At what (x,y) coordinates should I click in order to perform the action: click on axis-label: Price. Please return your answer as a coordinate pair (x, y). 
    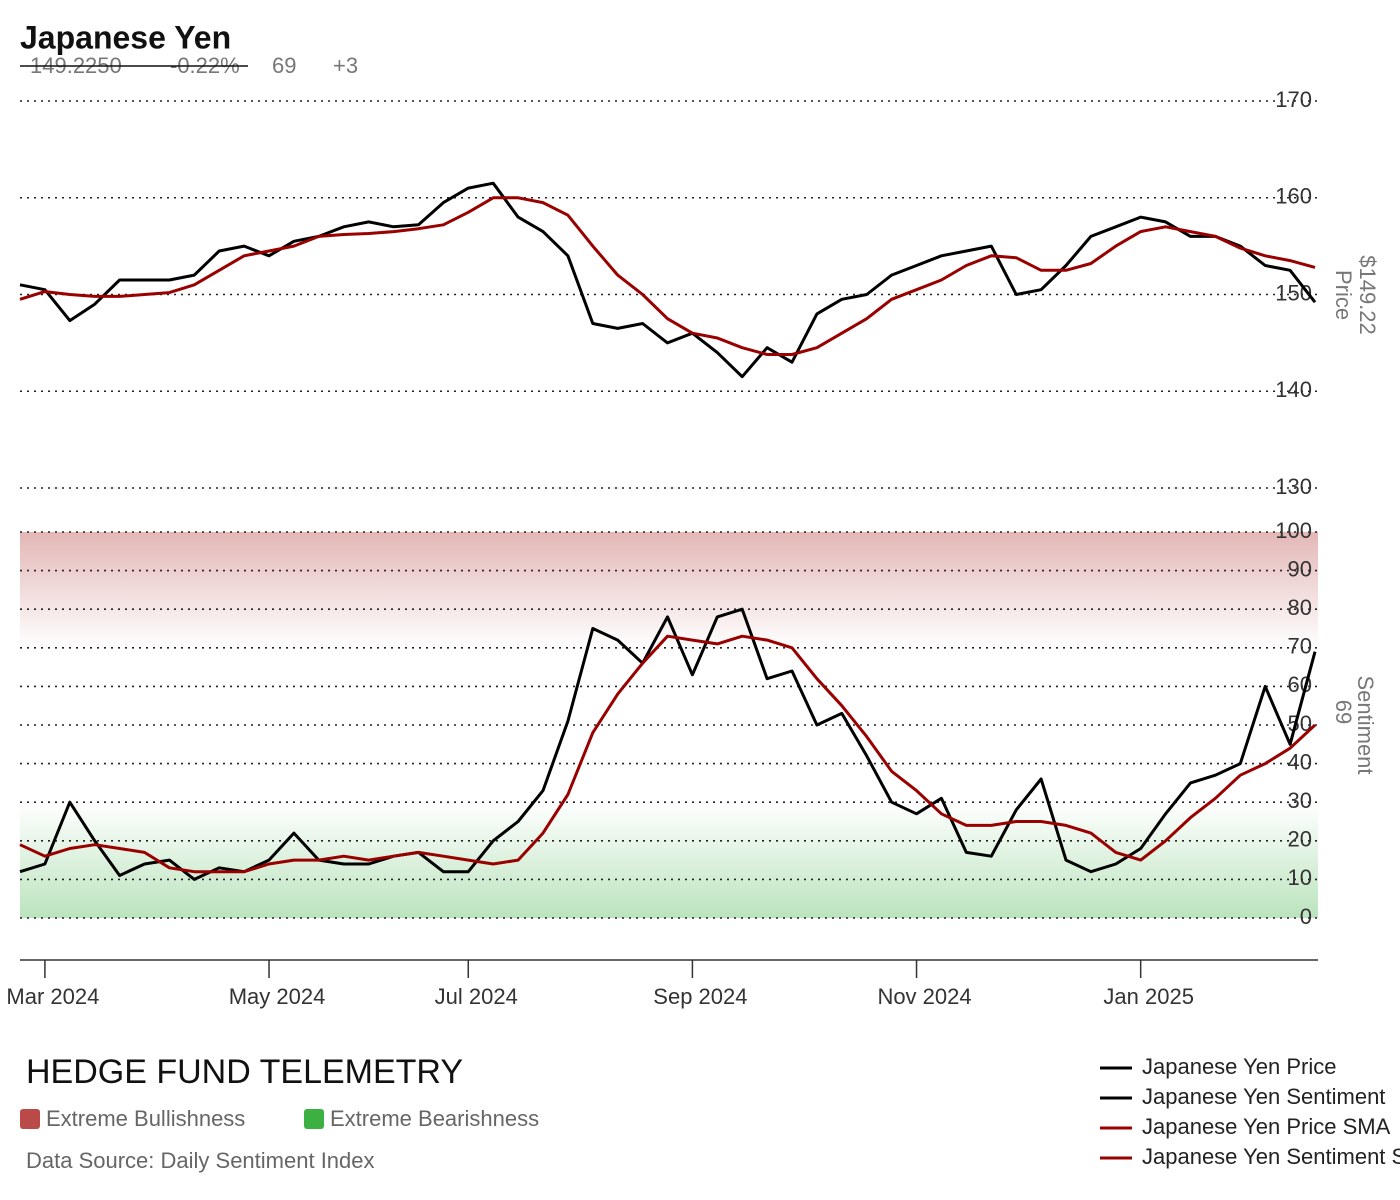
    Looking at the image, I should click on (1343, 295).